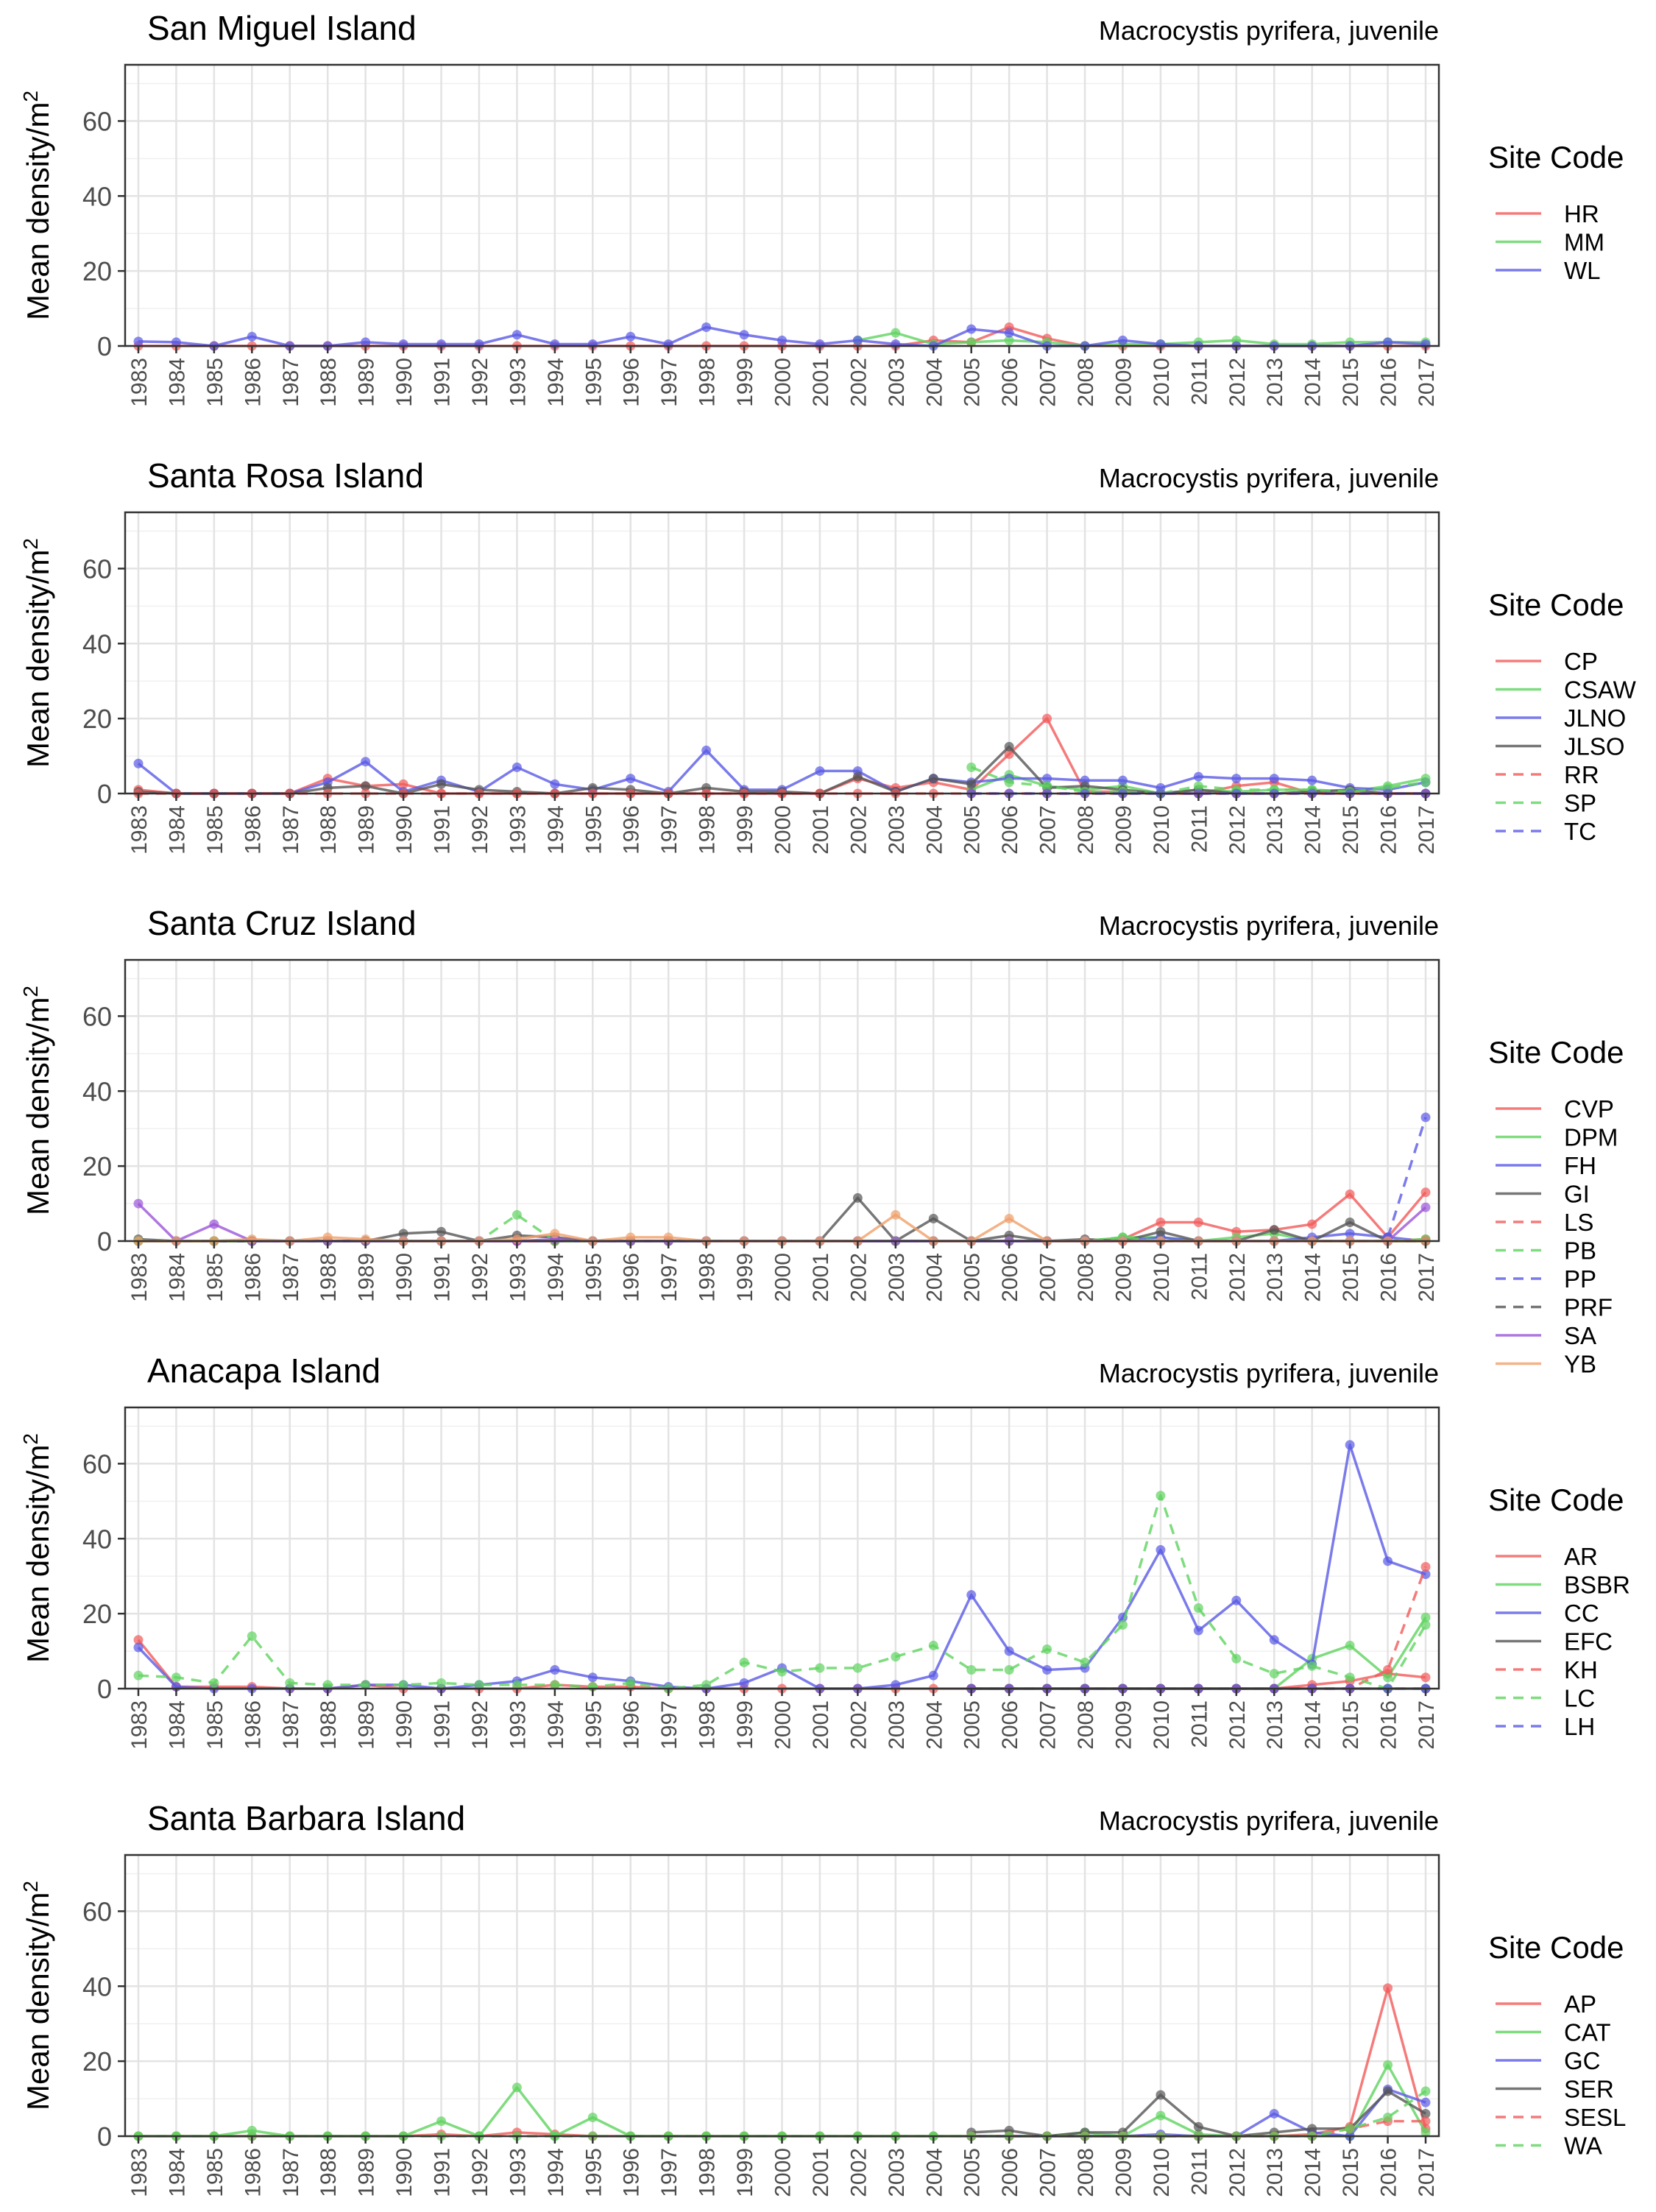 The height and width of the screenshot is (2212, 1656). What do you see at coordinates (291, 830) in the screenshot?
I see `x-tick-label: 1987` at bounding box center [291, 830].